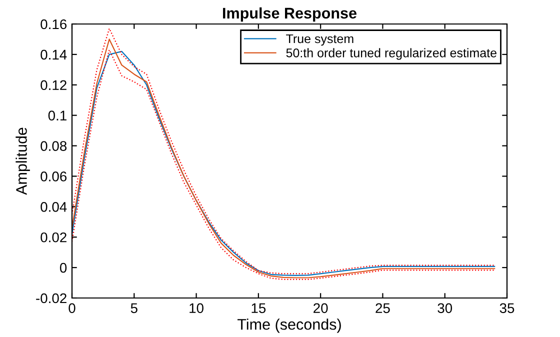 This screenshot has width=560, height=337. What do you see at coordinates (507, 308) in the screenshot?
I see `x-tick-label: 35` at bounding box center [507, 308].